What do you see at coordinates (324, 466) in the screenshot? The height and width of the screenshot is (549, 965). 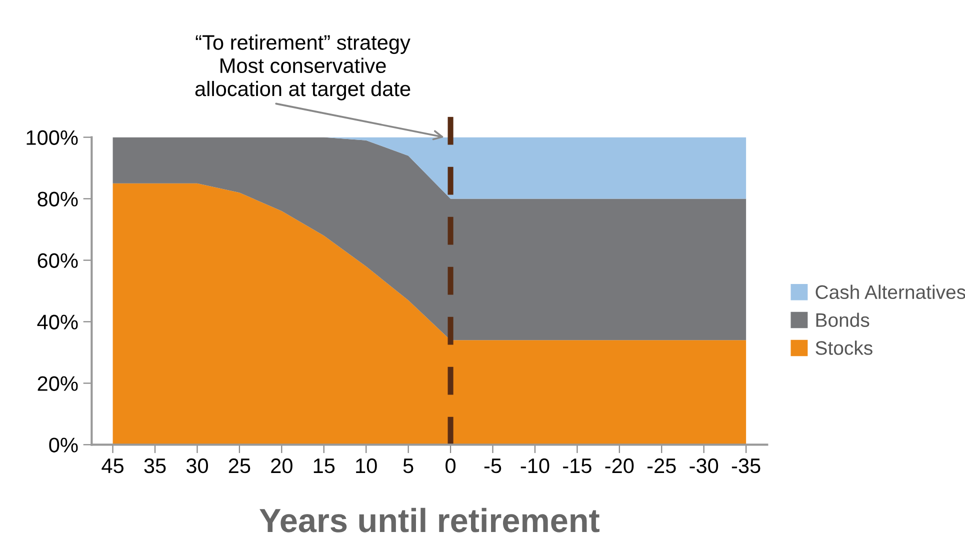 I see `x-tick-label: 15` at bounding box center [324, 466].